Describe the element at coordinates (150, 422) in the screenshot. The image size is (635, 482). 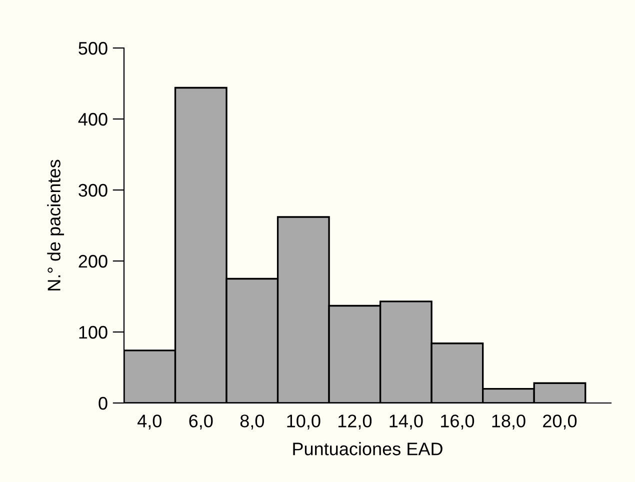
I see `x-tick-label: 4,0` at that location.